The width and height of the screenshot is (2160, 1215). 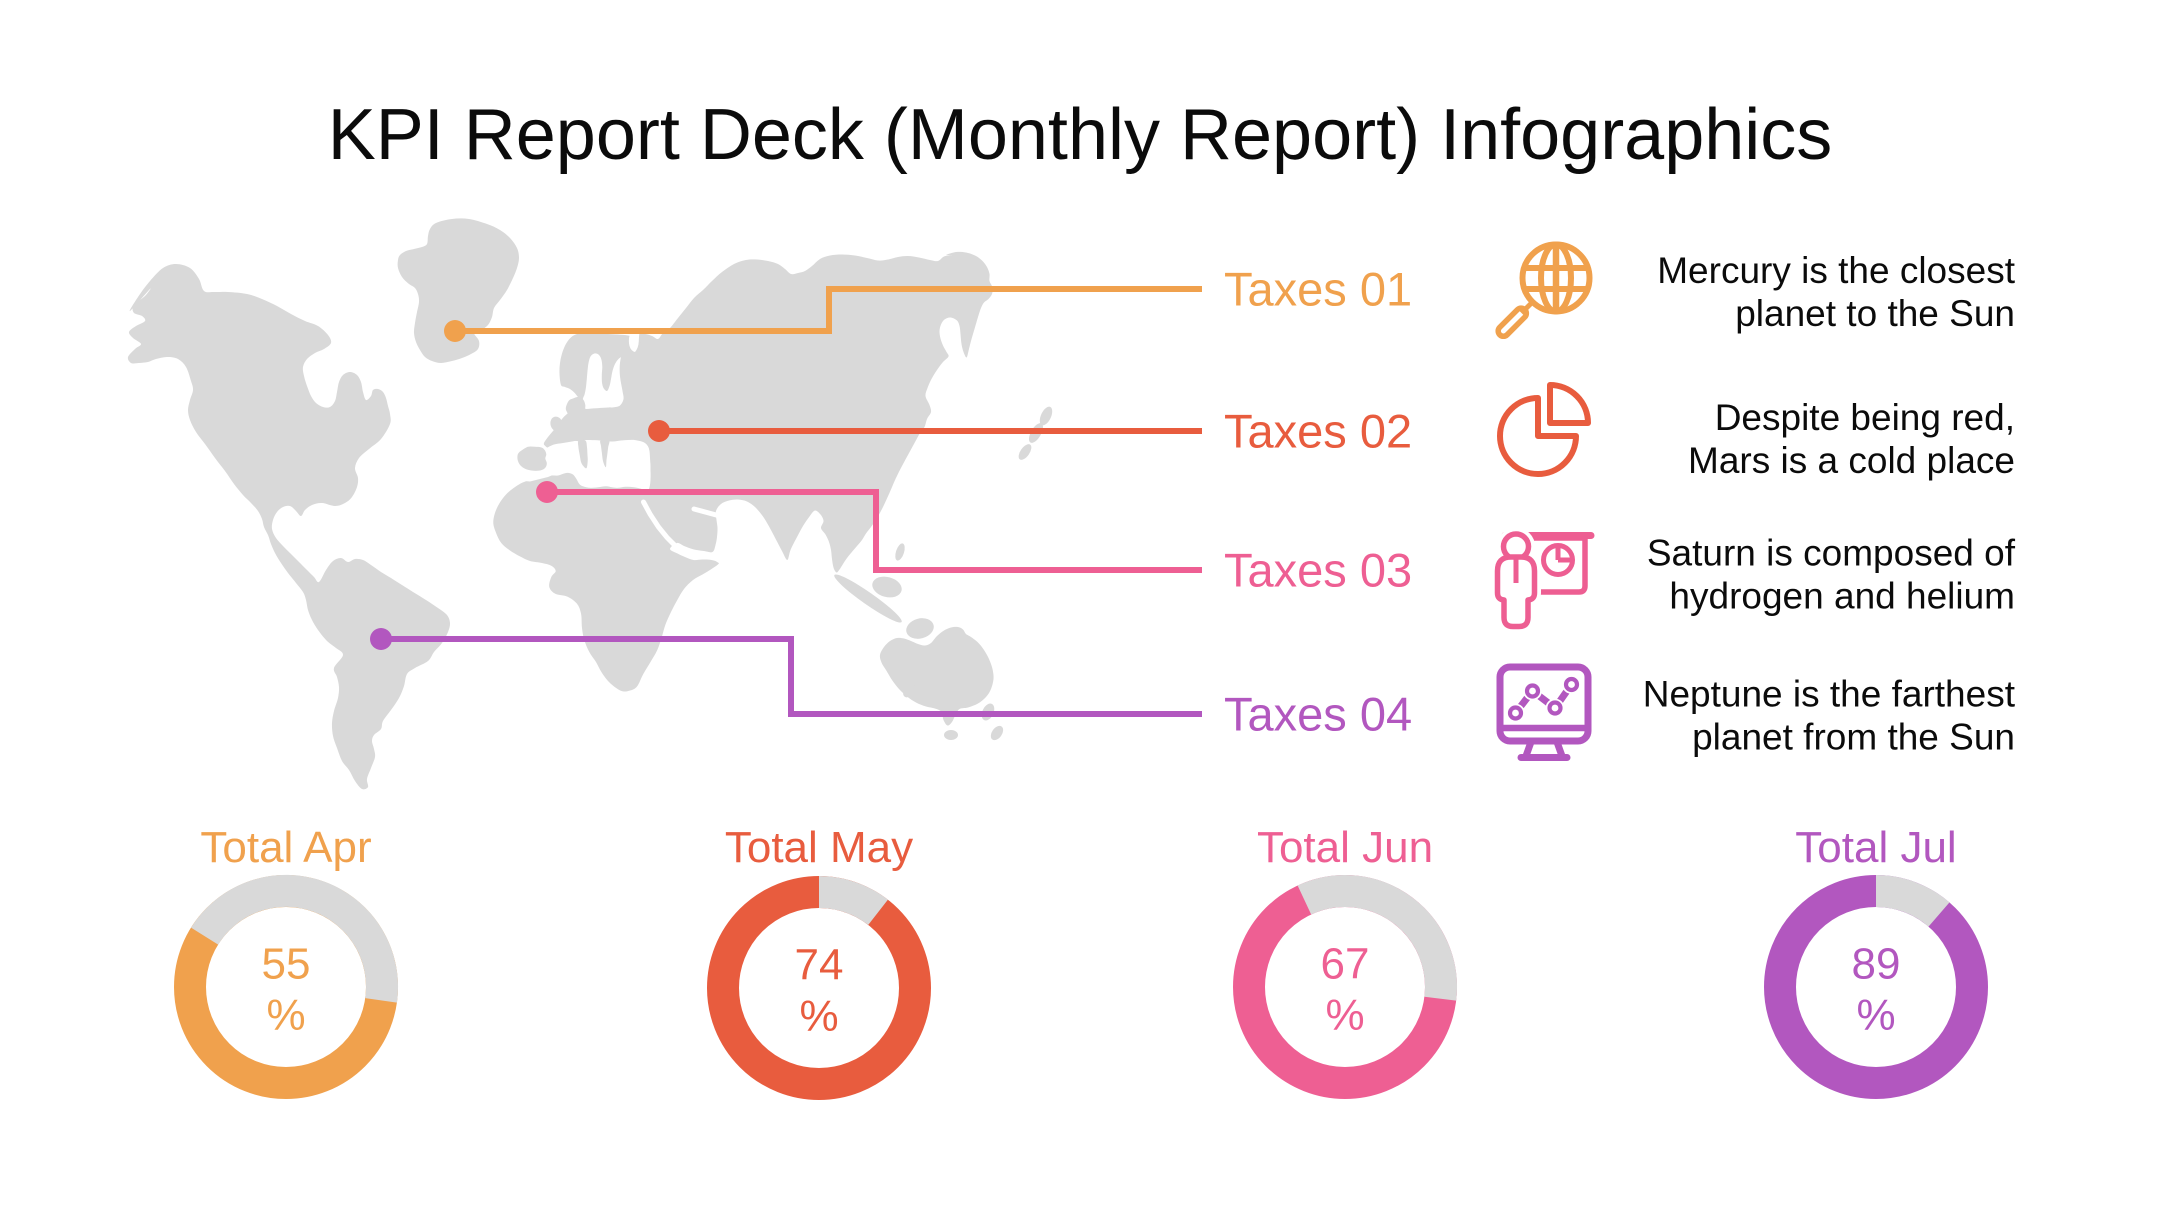 I want to click on svg-text: Saturn is composed of, so click(x=1831, y=553).